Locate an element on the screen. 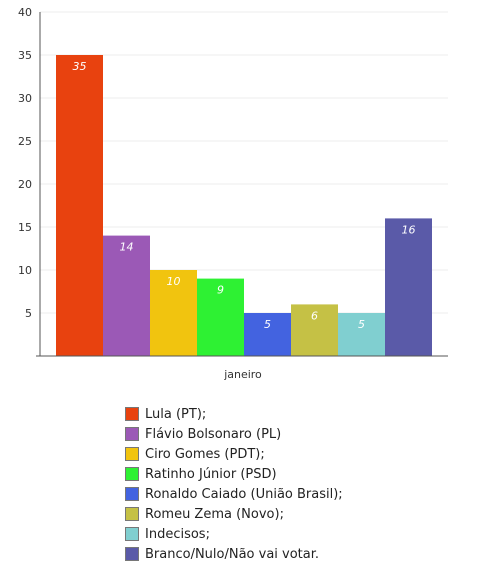  y-tick-label: 5 is located at coordinates (28, 313).